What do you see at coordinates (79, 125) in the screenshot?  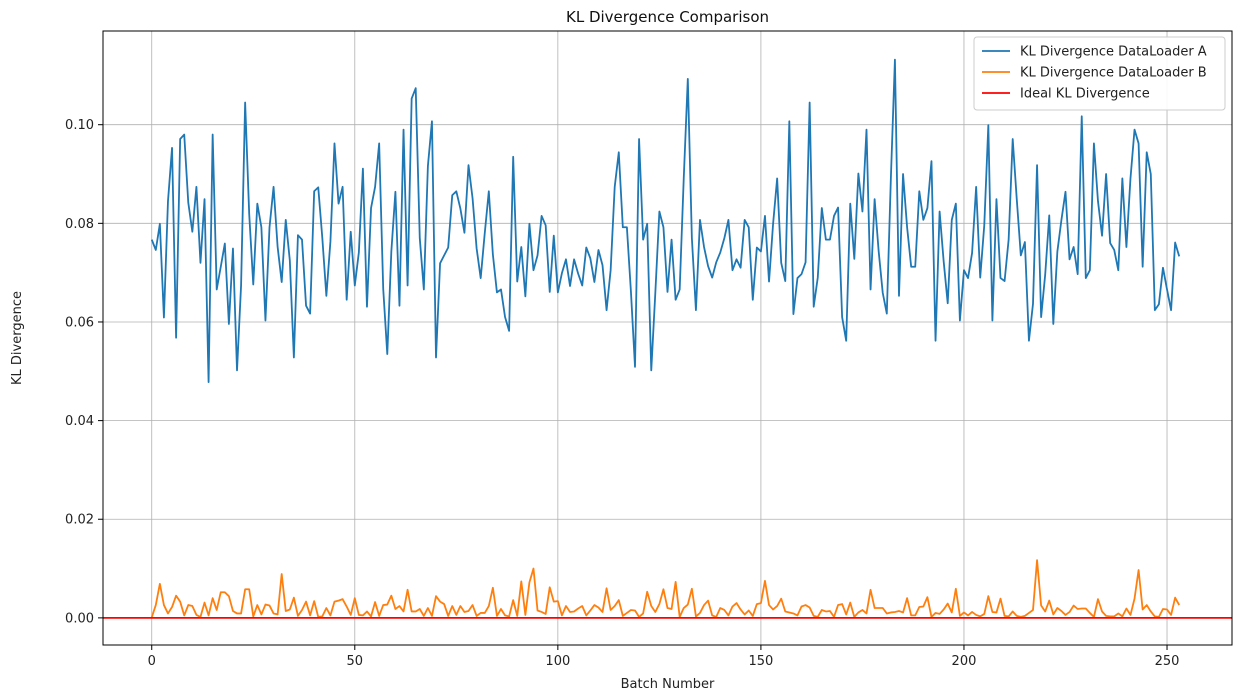 I see `y-tick-label: 0.10` at bounding box center [79, 125].